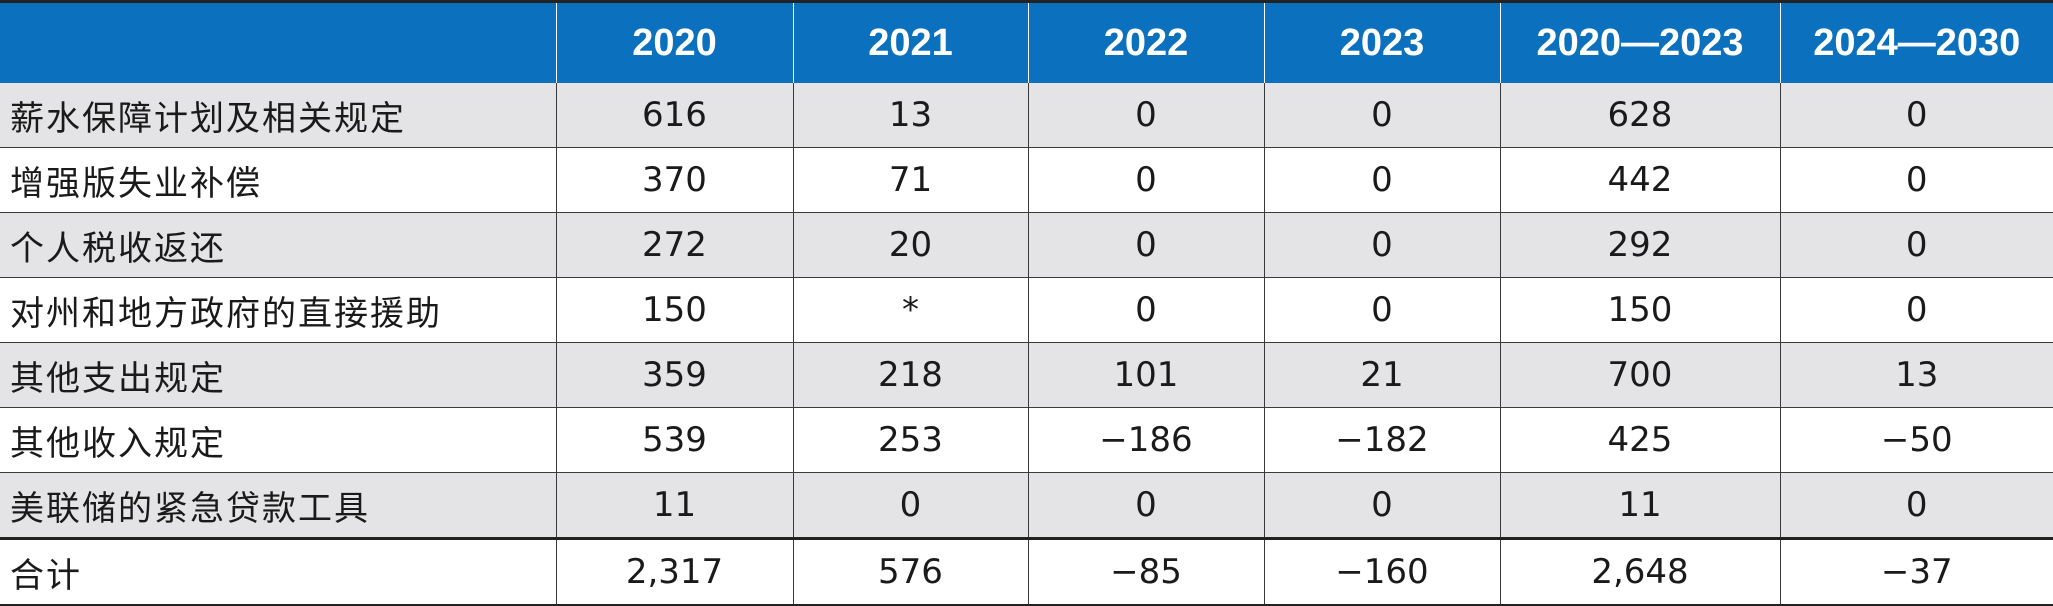 This screenshot has width=2053, height=606. I want to click on value-cell: −37, so click(1916, 570).